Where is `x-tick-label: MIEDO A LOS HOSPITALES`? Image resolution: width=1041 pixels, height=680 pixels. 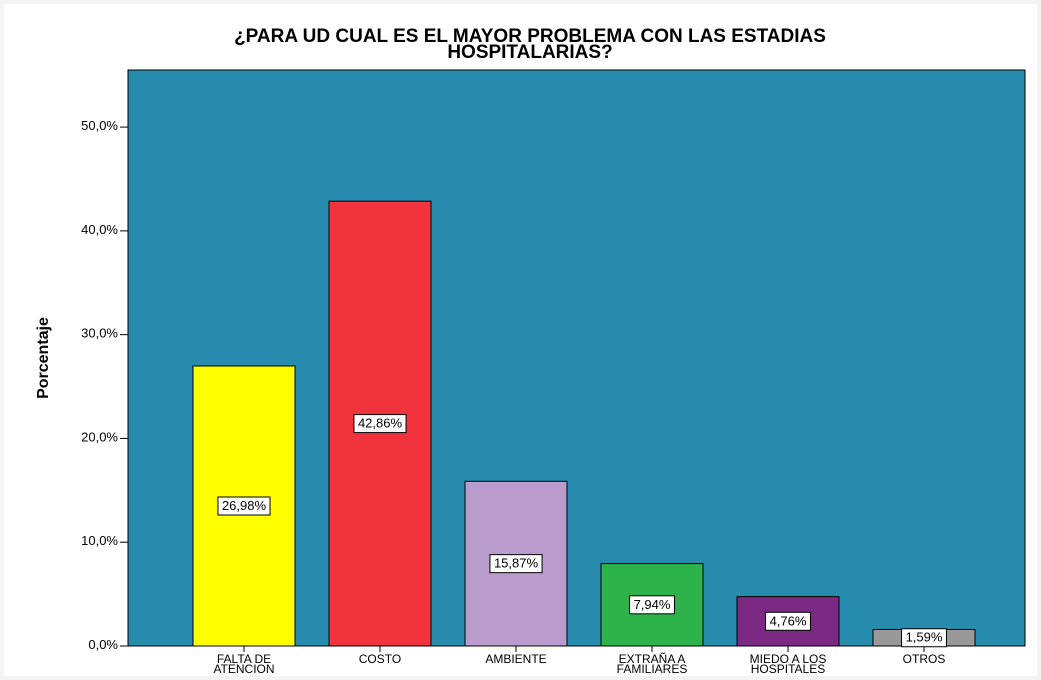
x-tick-label: MIEDO A LOS HOSPITALES is located at coordinates (788, 664).